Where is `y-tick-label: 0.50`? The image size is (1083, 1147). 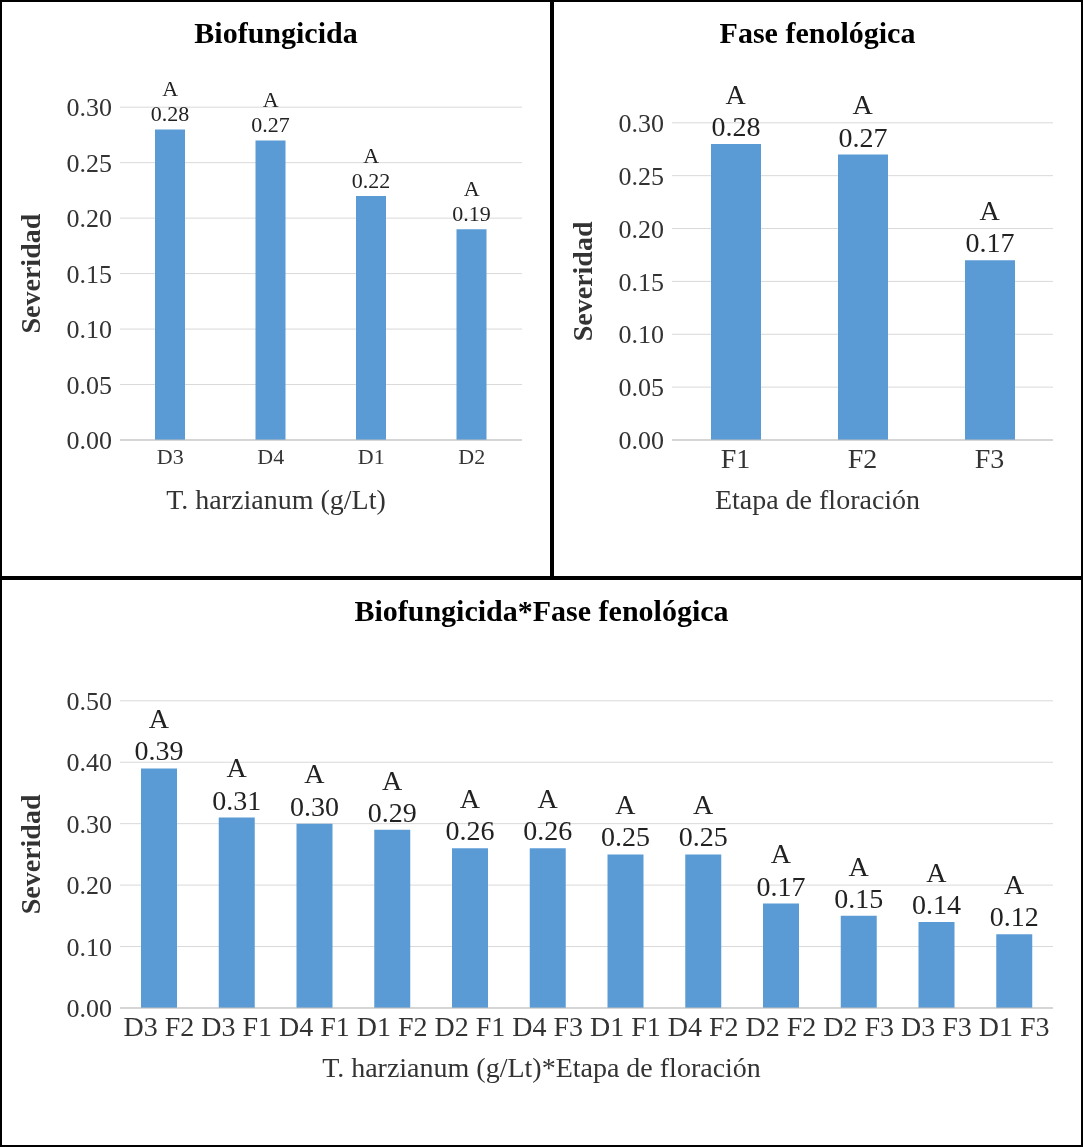 y-tick-label: 0.50 is located at coordinates (89, 702).